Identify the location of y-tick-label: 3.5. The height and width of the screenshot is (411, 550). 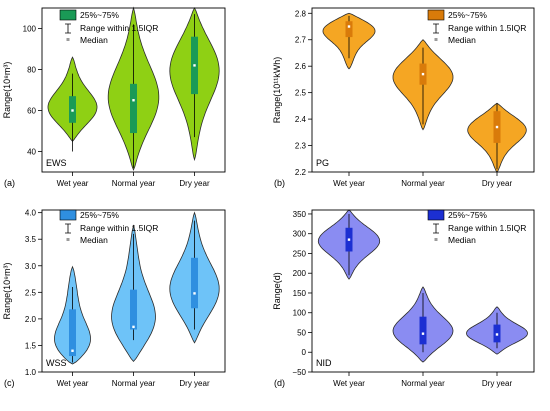
(31, 239).